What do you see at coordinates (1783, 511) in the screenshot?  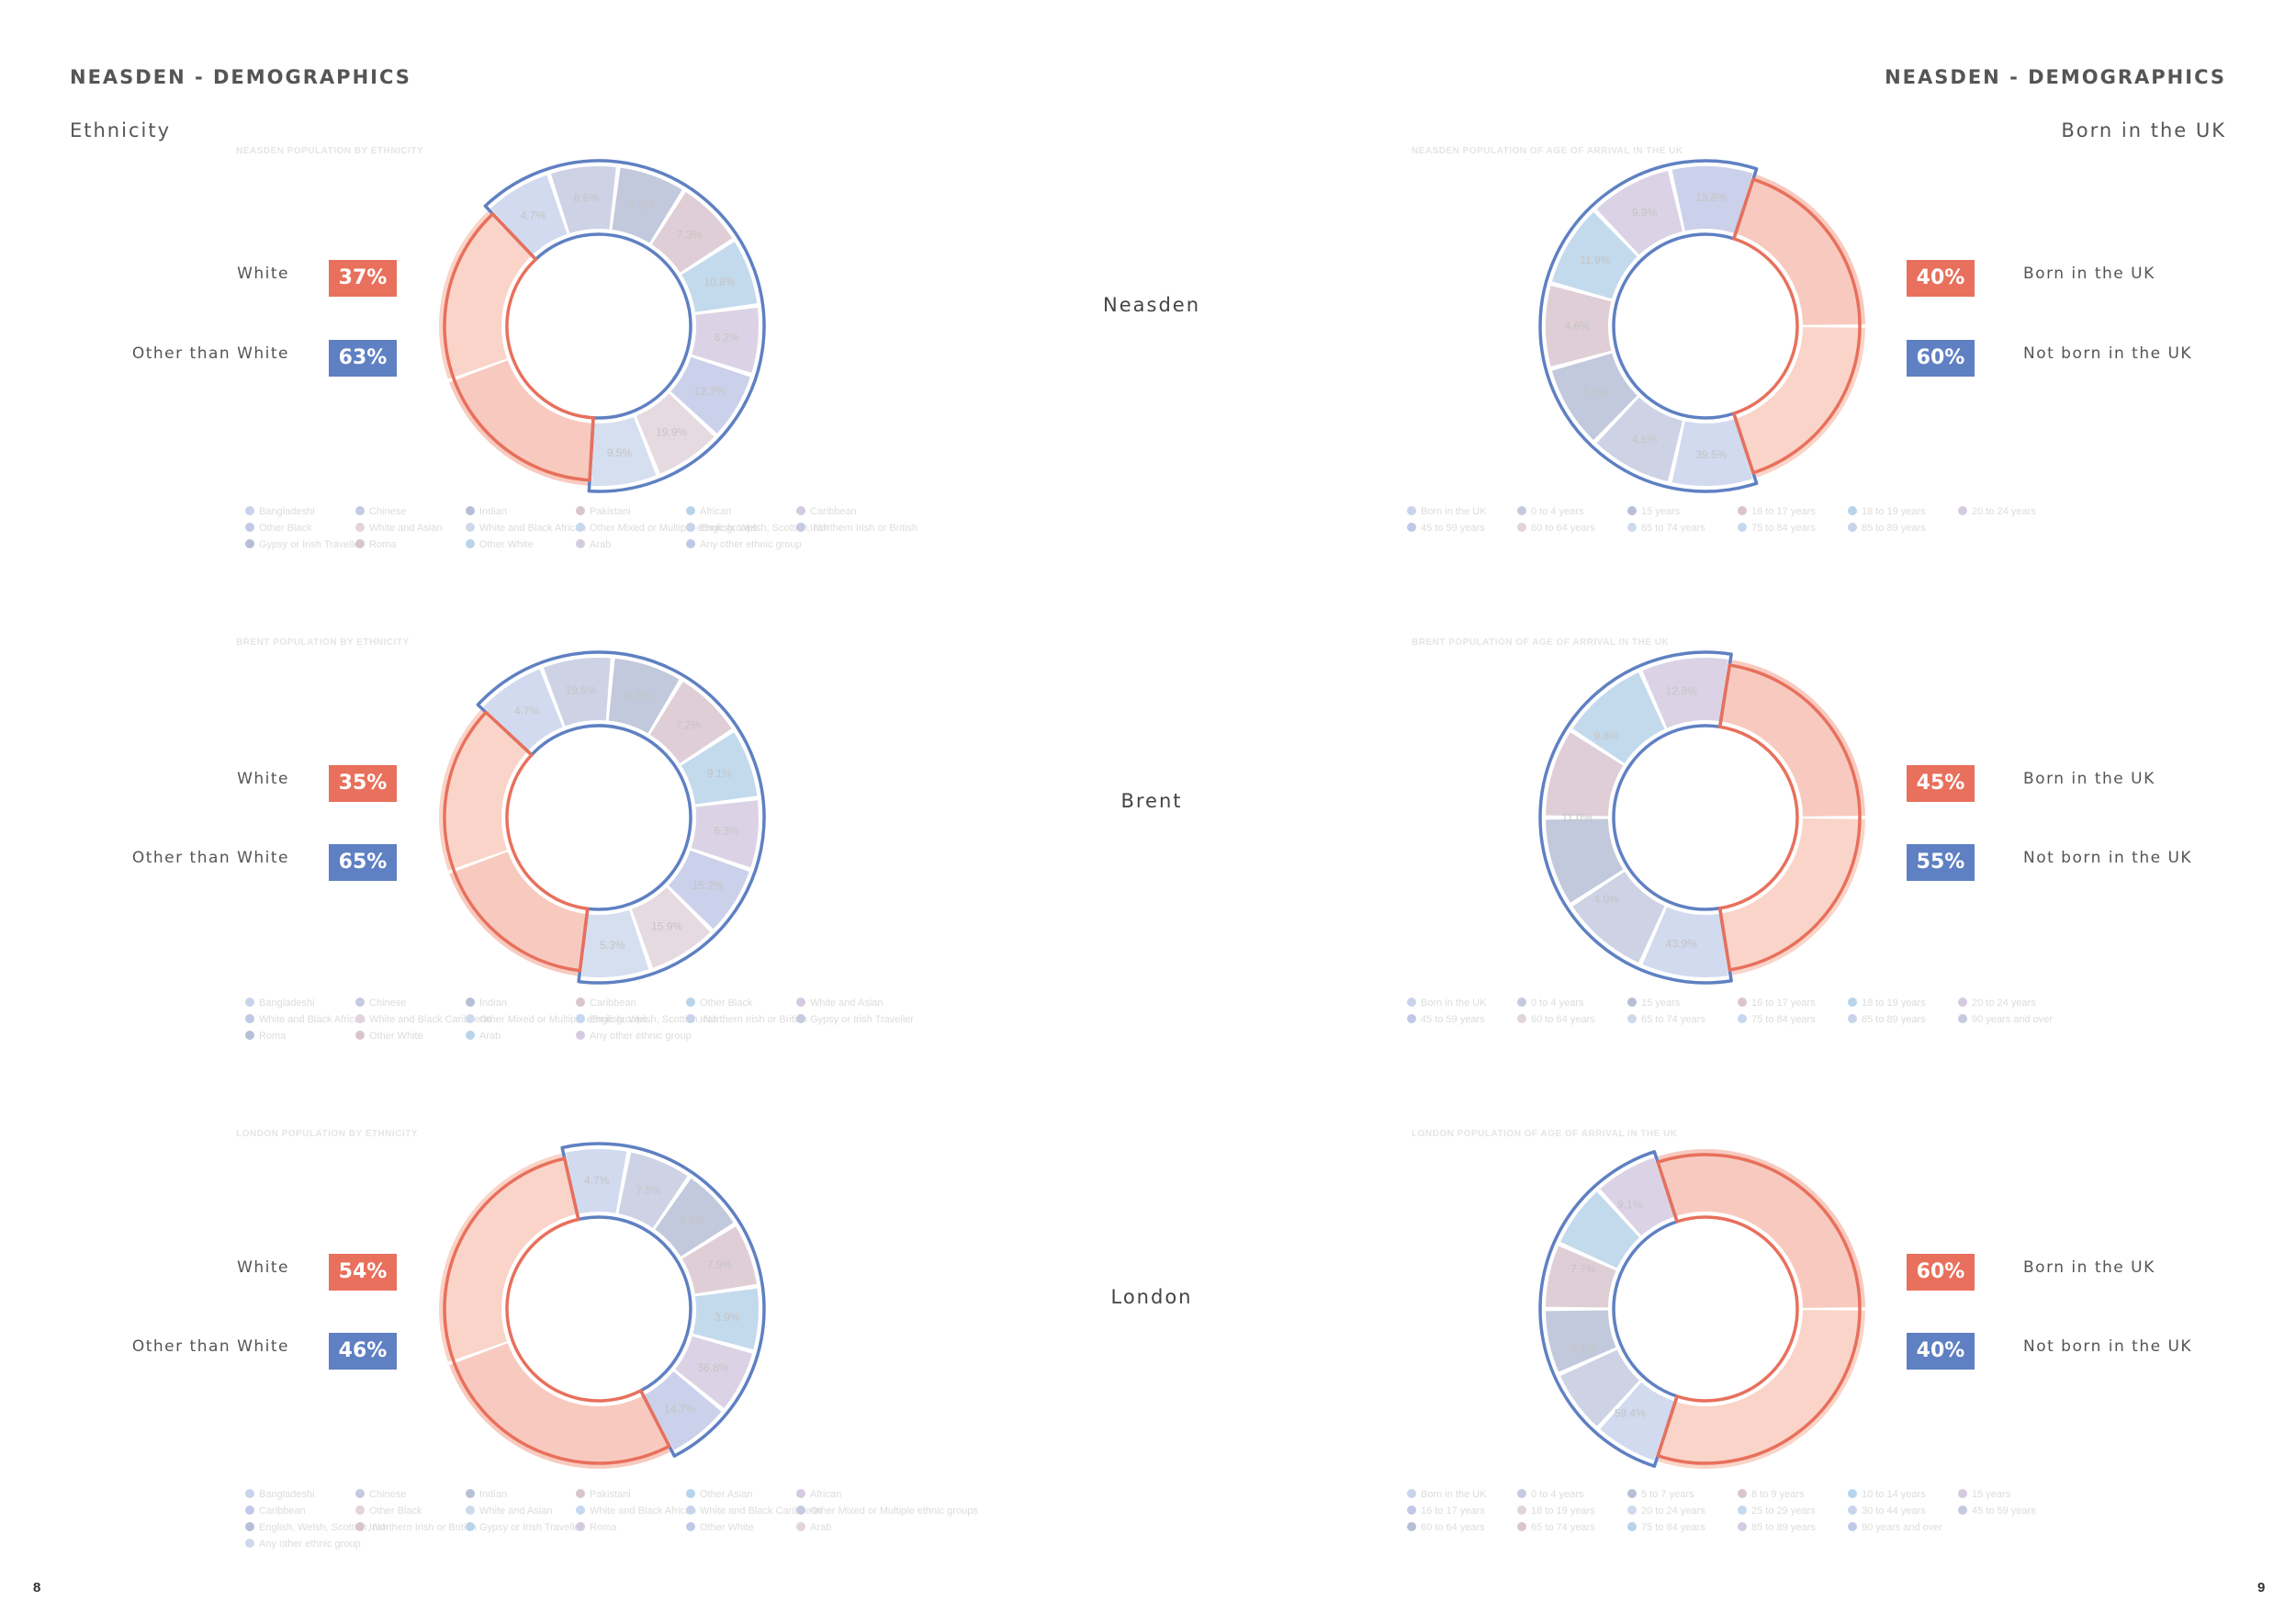 I see `legend-item: 16 to 17 years` at bounding box center [1783, 511].